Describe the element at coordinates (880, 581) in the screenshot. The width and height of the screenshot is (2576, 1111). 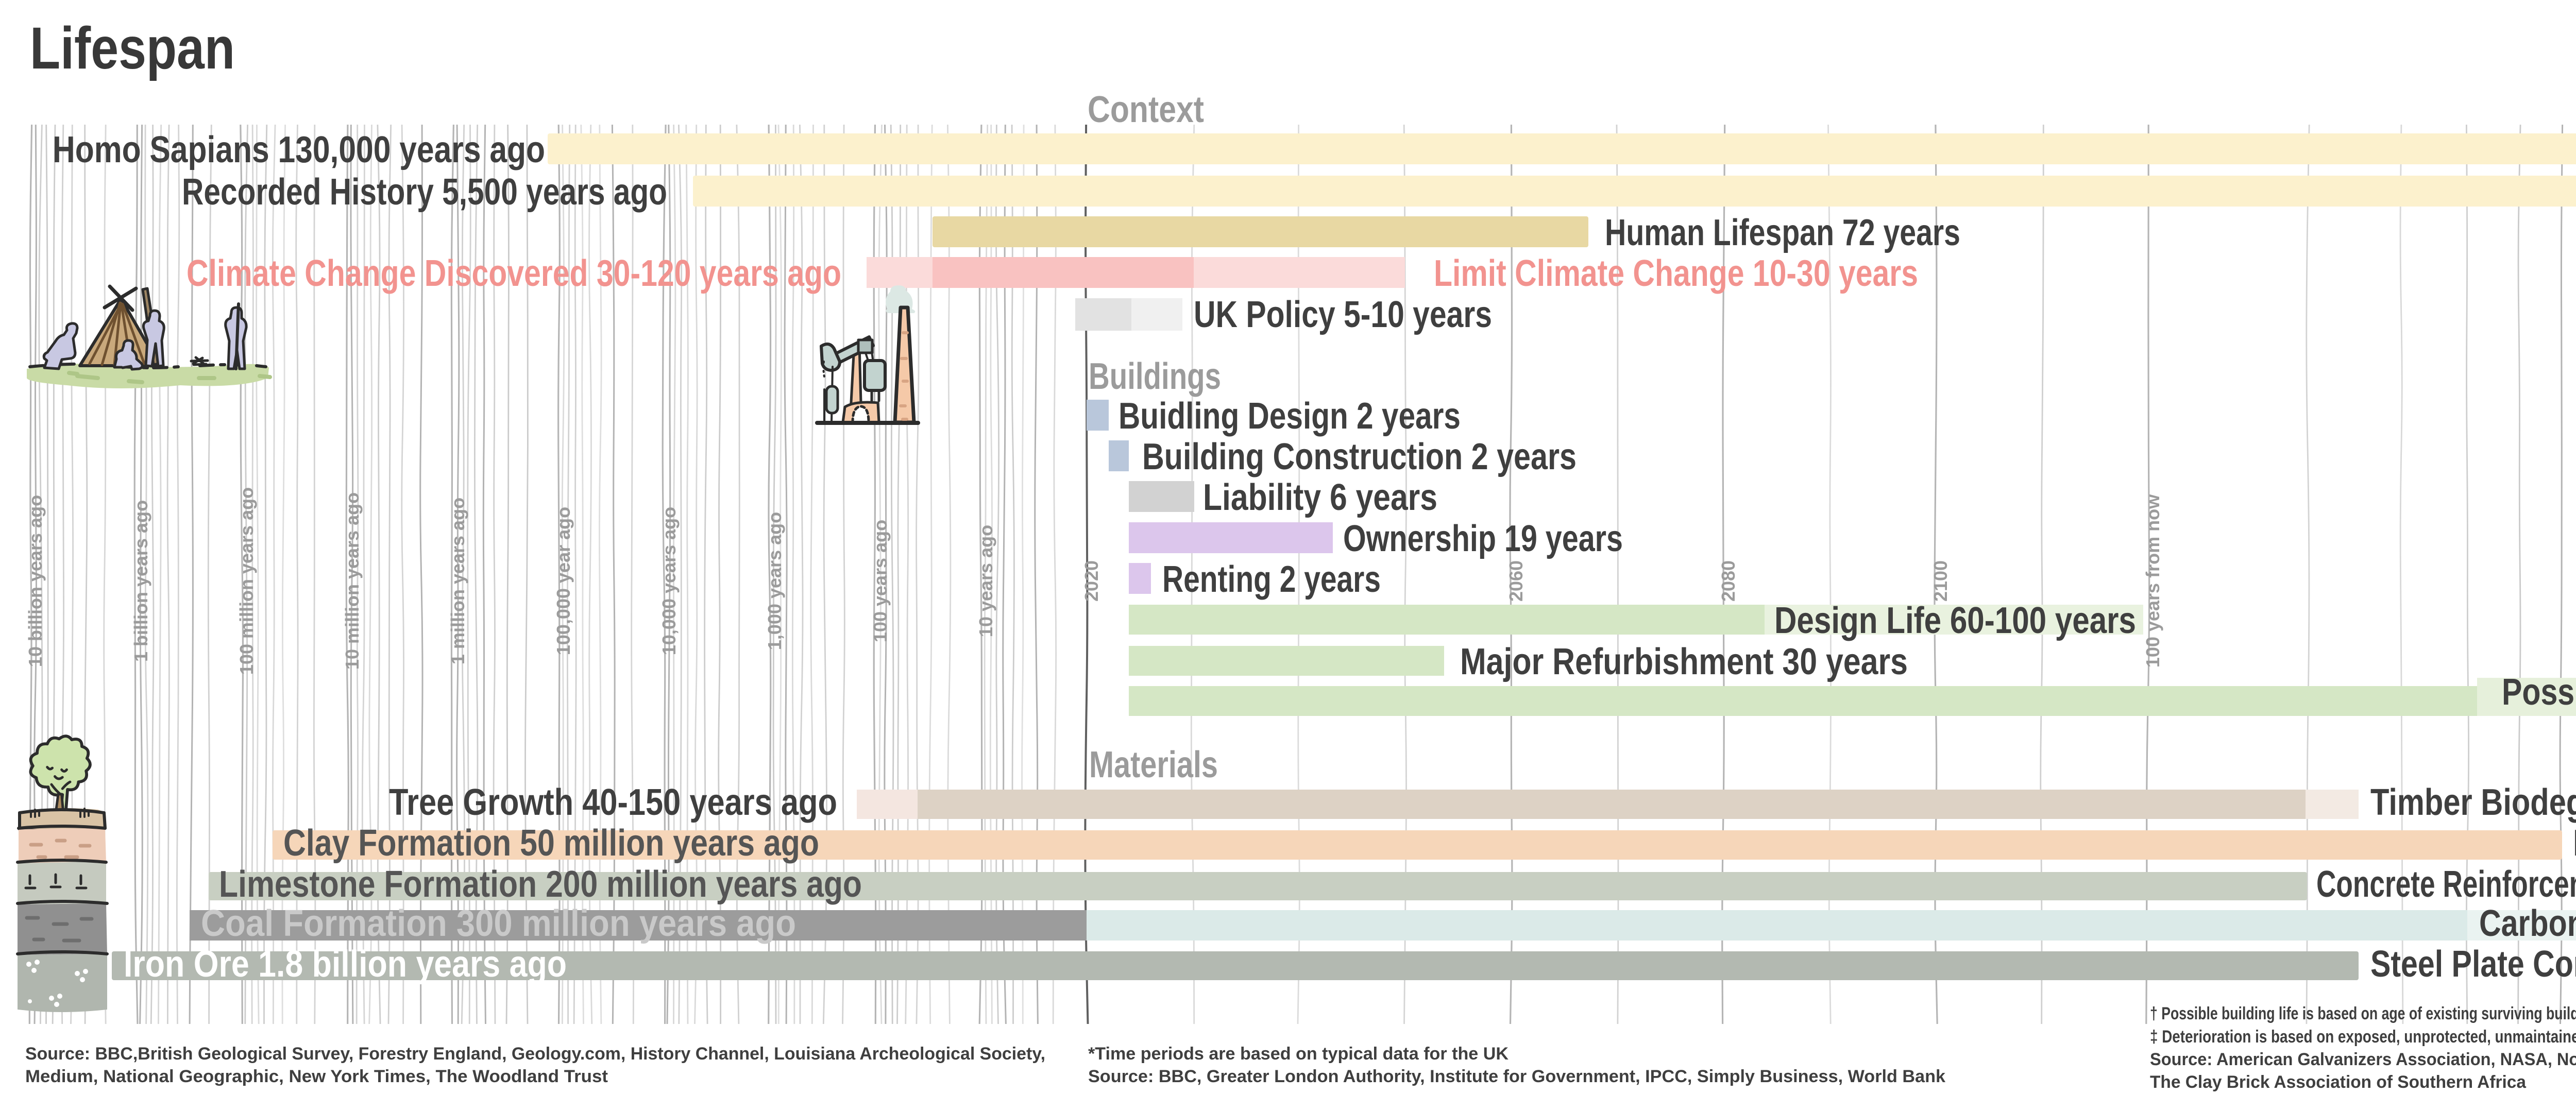
I see `svg-text: 100 years ago` at that location.